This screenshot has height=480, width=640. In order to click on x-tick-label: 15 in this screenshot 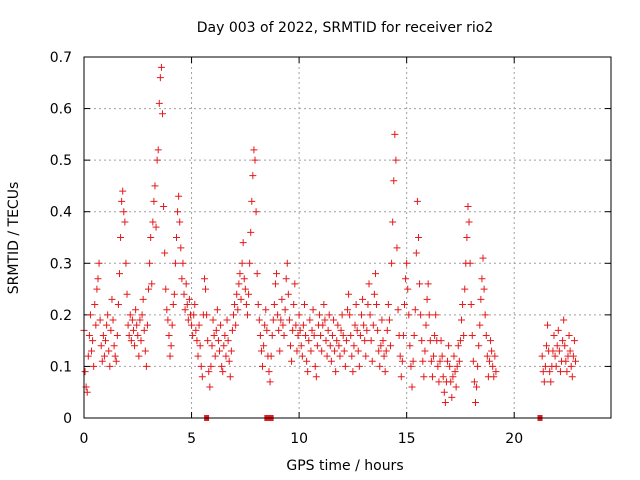, I will do `click(407, 439)`.